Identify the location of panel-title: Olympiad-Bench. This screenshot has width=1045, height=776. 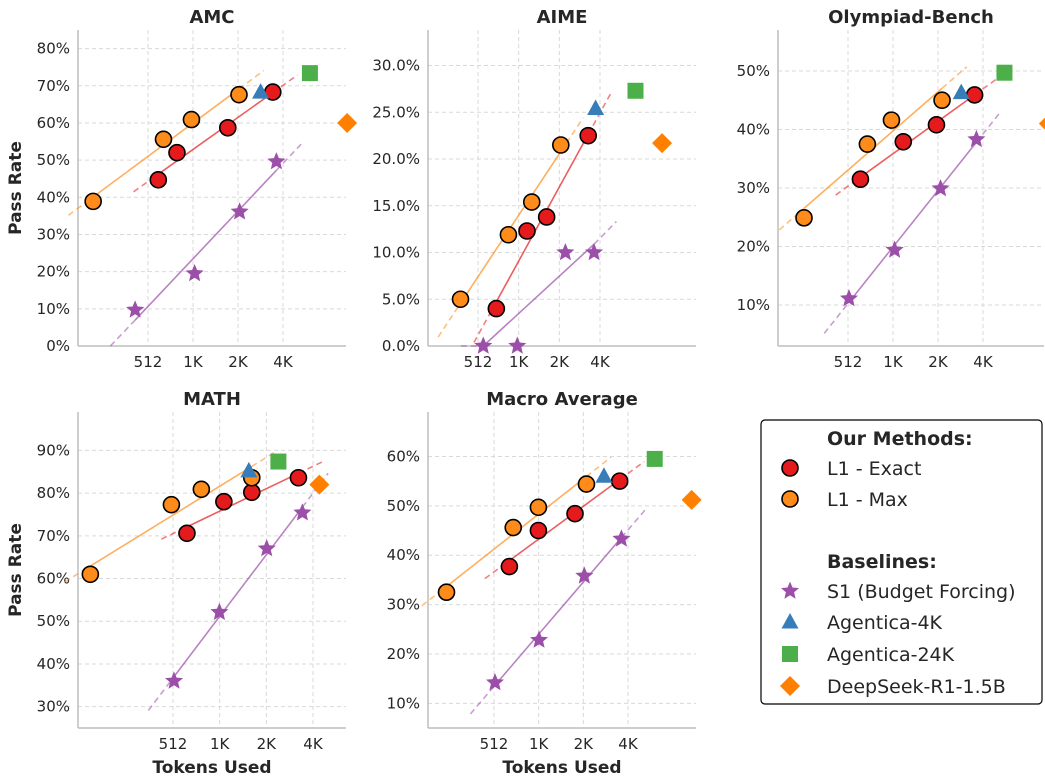
(911, 17).